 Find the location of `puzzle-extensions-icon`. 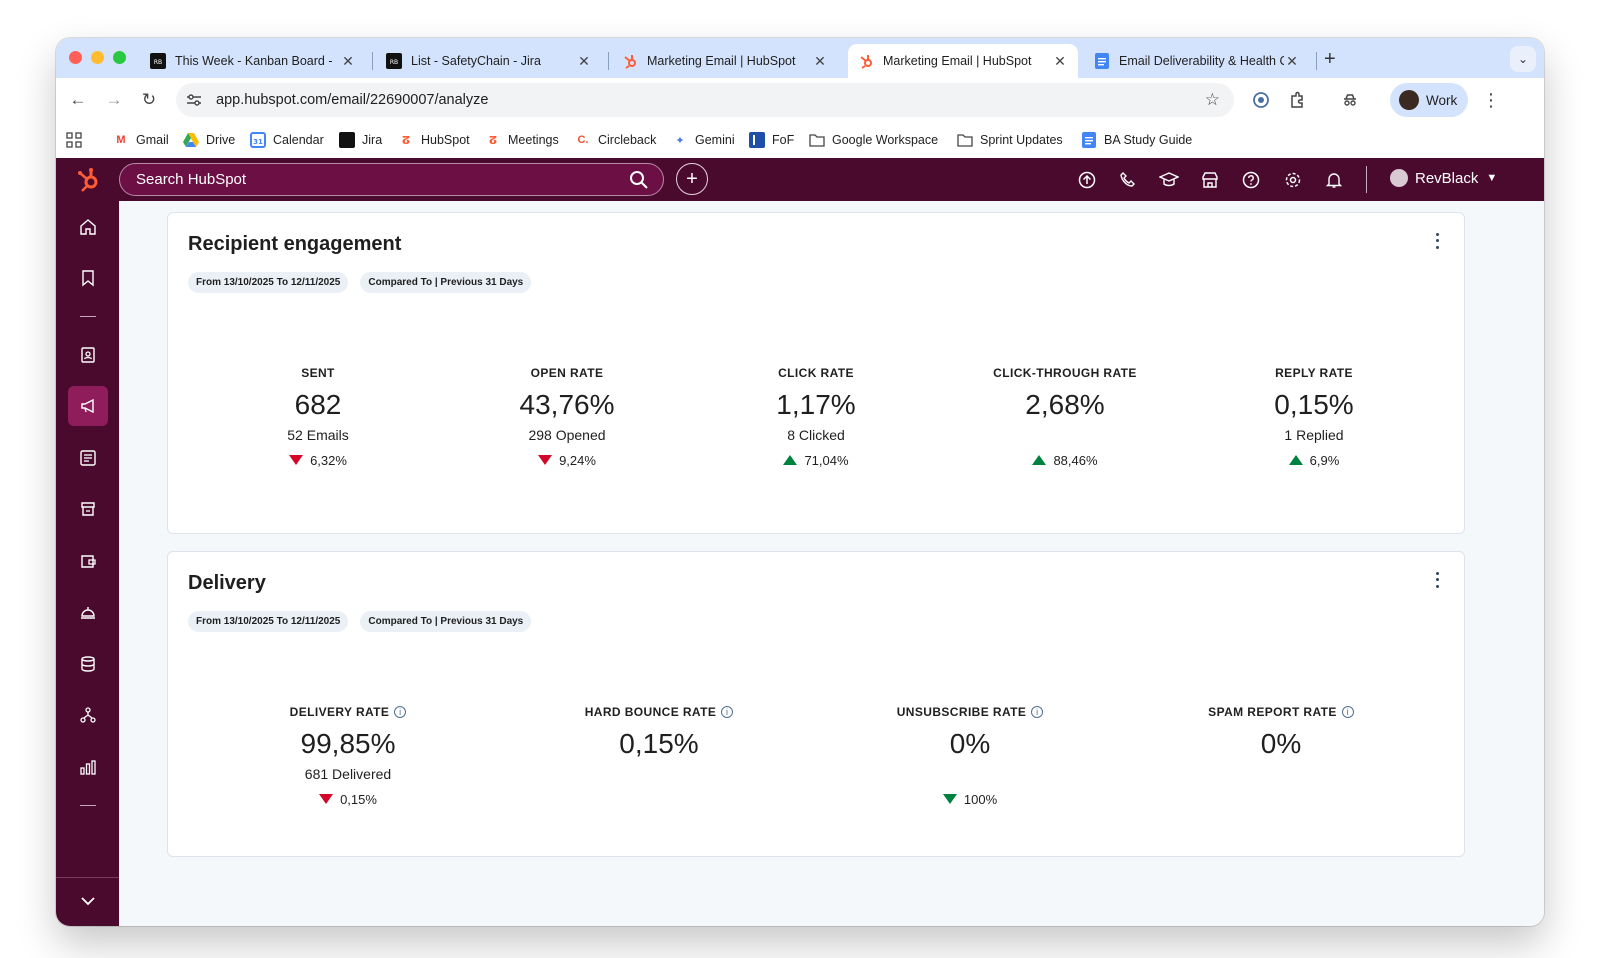

puzzle-extensions-icon is located at coordinates (1297, 100).